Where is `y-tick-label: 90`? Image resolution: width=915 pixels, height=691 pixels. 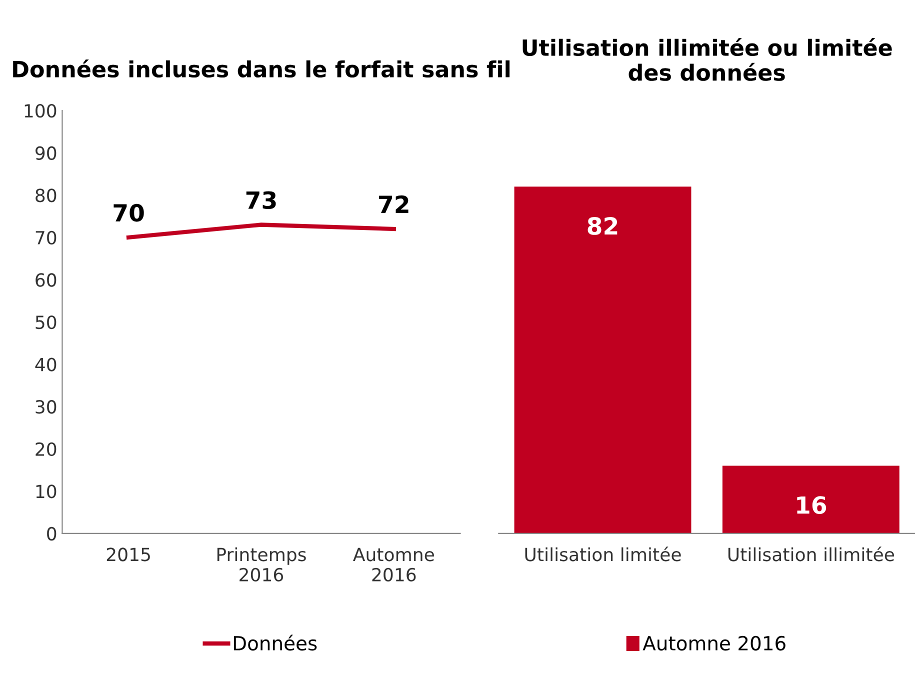
y-tick-label: 90 is located at coordinates (46, 153).